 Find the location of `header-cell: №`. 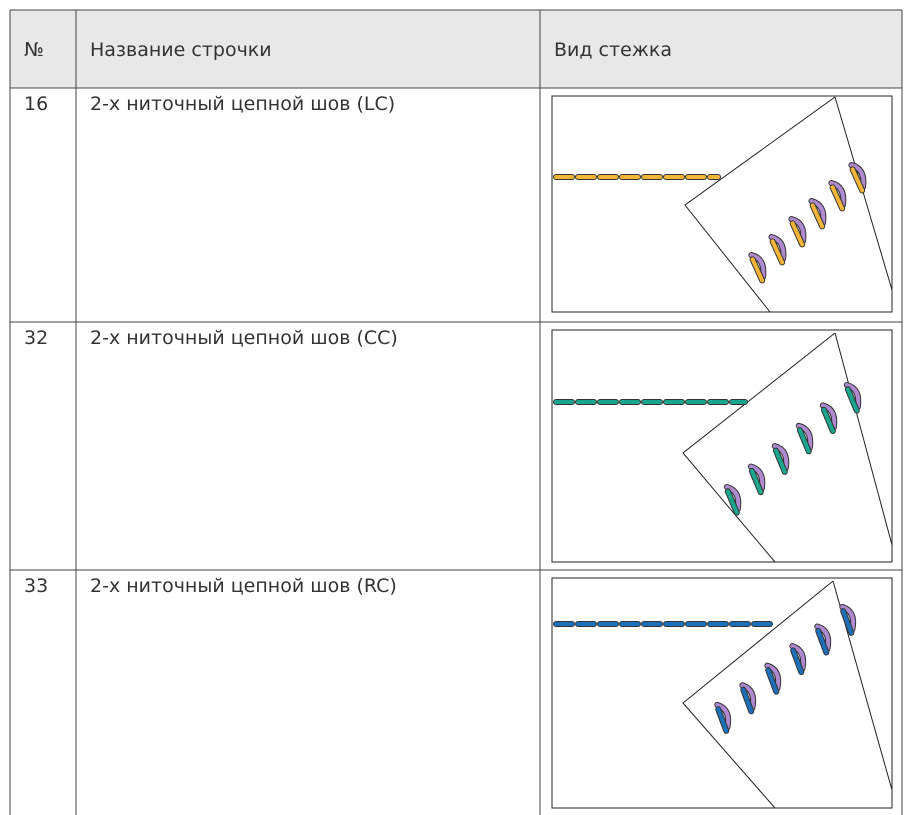

header-cell: № is located at coordinates (34, 50).